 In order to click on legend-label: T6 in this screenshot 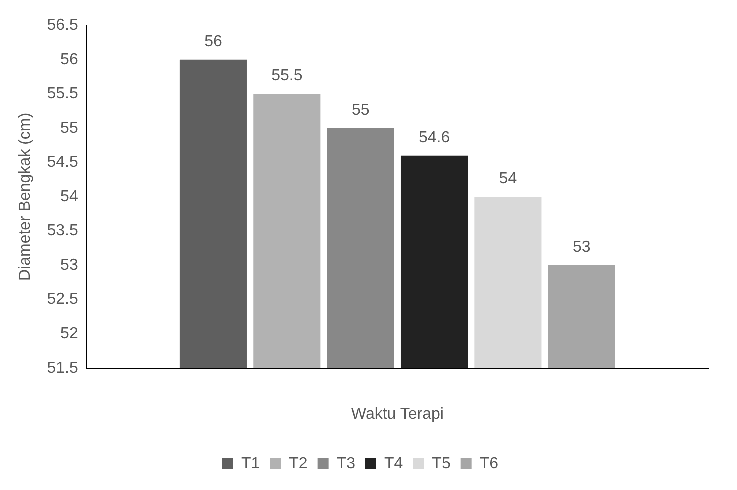, I will do `click(489, 463)`.